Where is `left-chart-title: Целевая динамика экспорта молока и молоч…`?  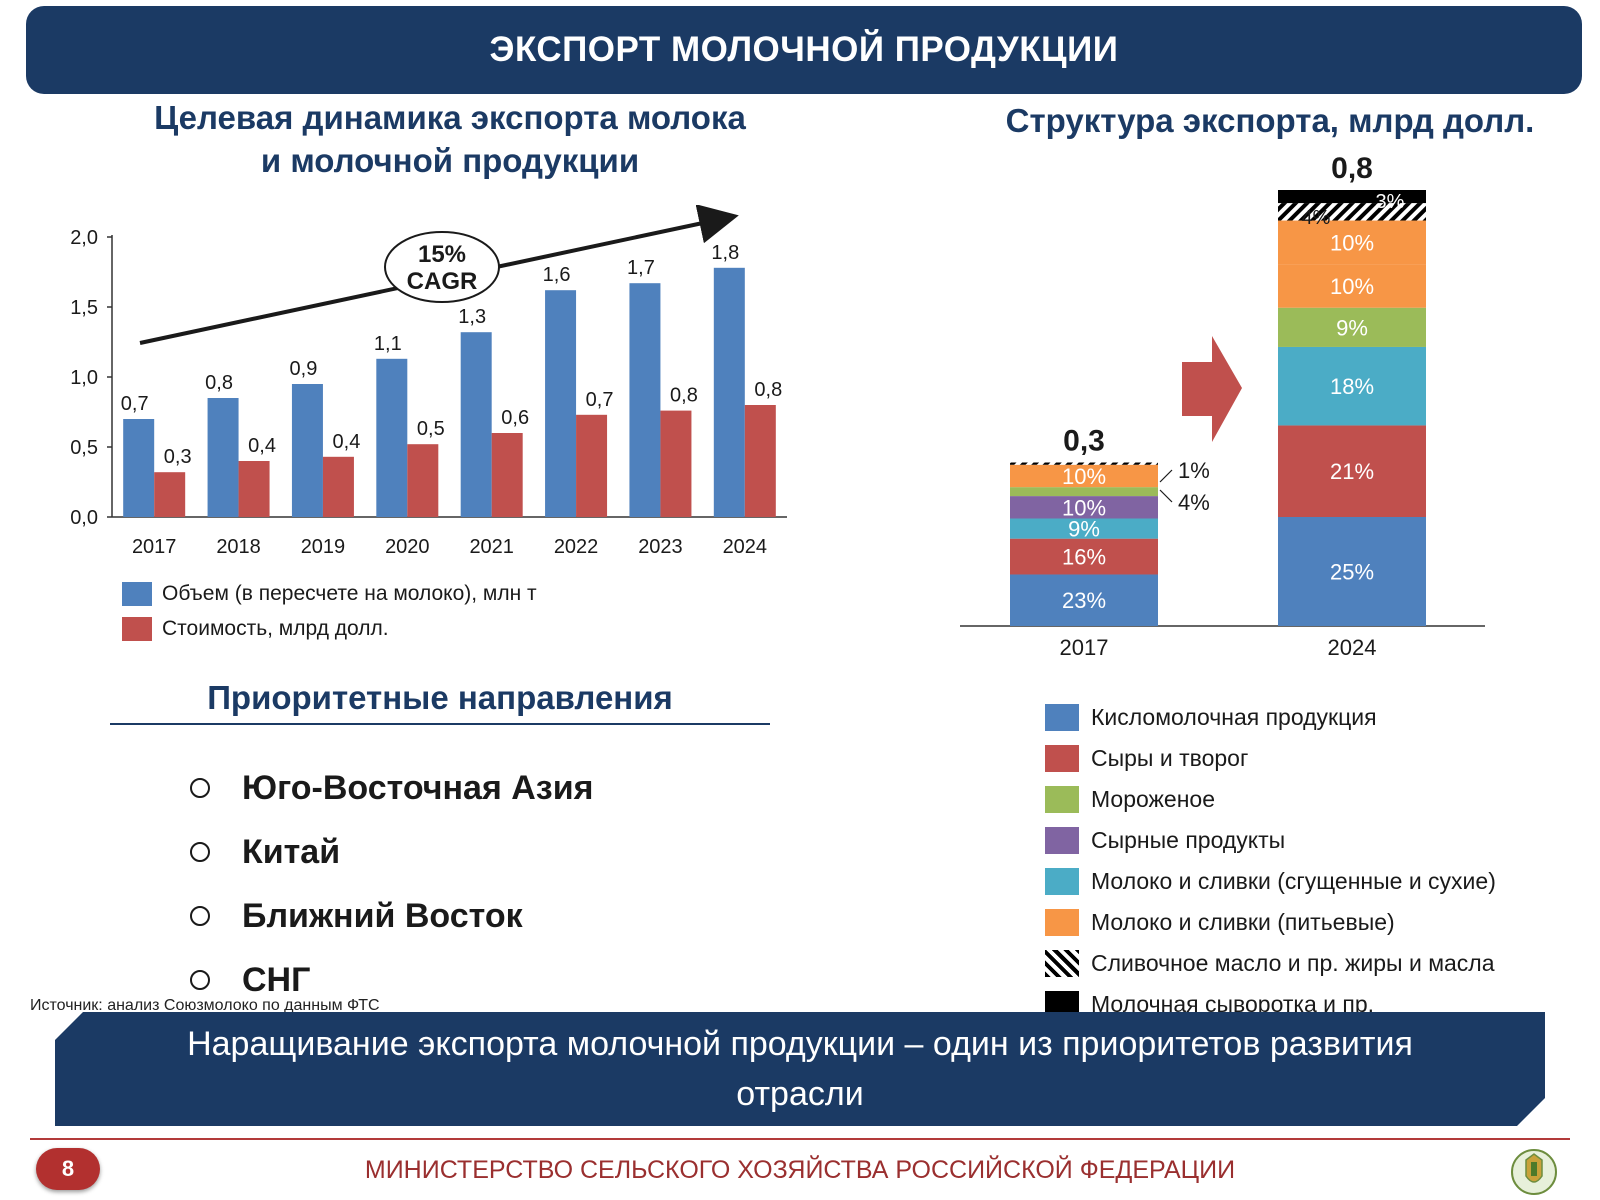
left-chart-title: Целевая динамика экспорта молока и молоч… is located at coordinates (450, 139).